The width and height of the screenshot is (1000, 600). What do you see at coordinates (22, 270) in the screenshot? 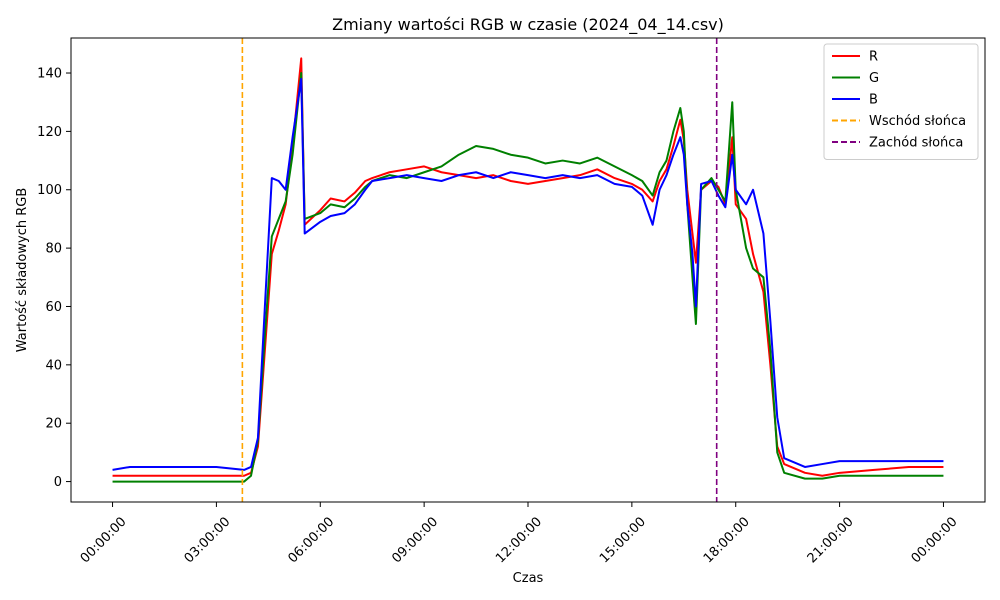
I see `y-axis-title: Wartość składowych RGB` at bounding box center [22, 270].